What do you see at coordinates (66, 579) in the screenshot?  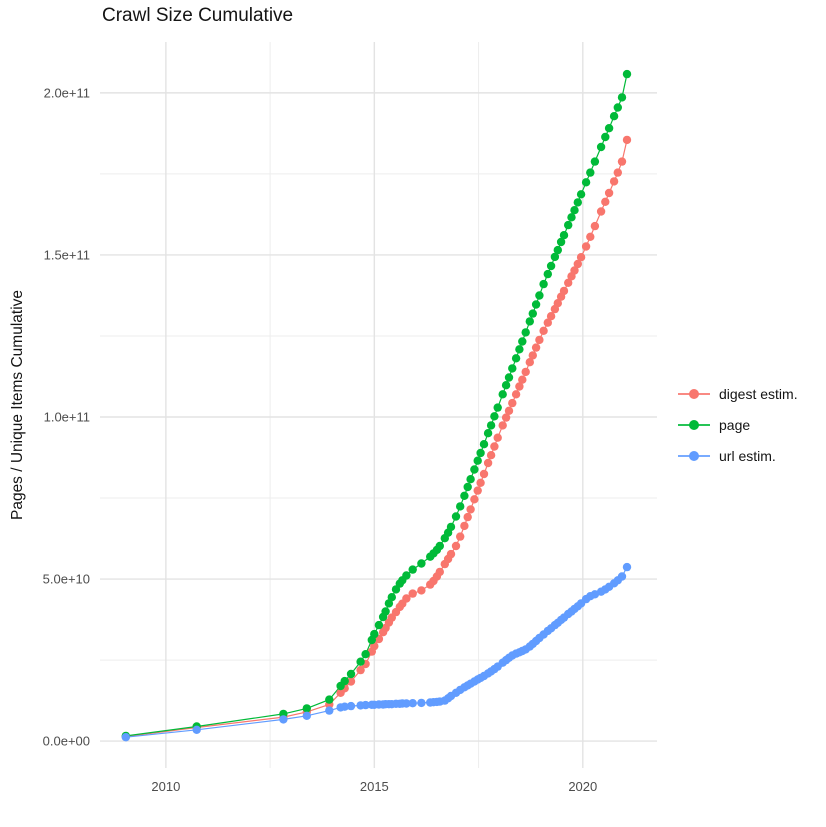 I see `y-tick-label: 5.0e+10` at bounding box center [66, 579].